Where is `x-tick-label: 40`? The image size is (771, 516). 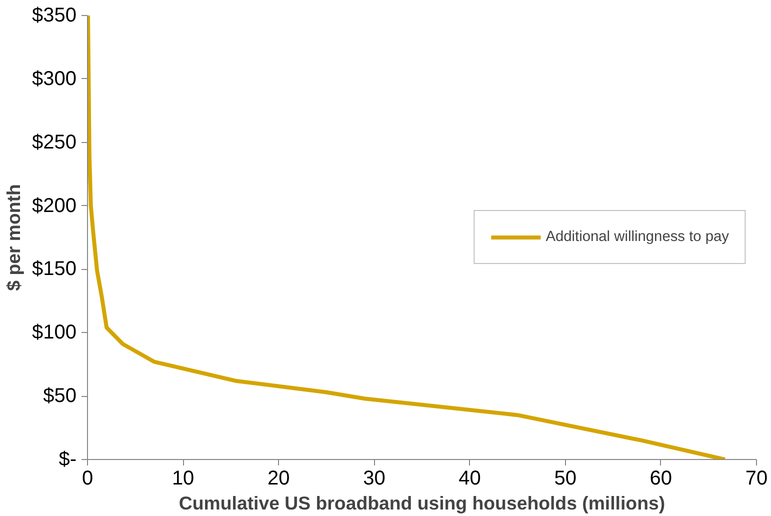 x-tick-label: 40 is located at coordinates (469, 479).